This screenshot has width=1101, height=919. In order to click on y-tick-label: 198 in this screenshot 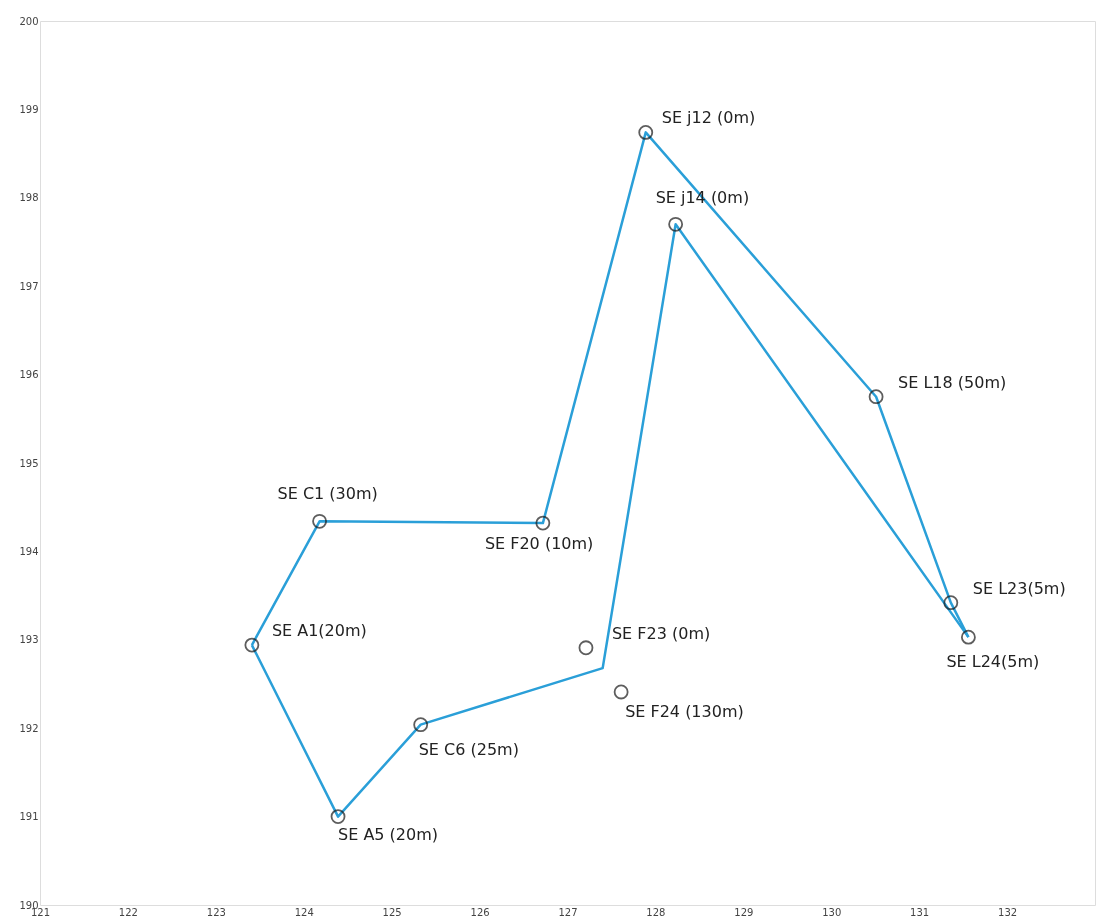, I will do `click(29, 198)`.